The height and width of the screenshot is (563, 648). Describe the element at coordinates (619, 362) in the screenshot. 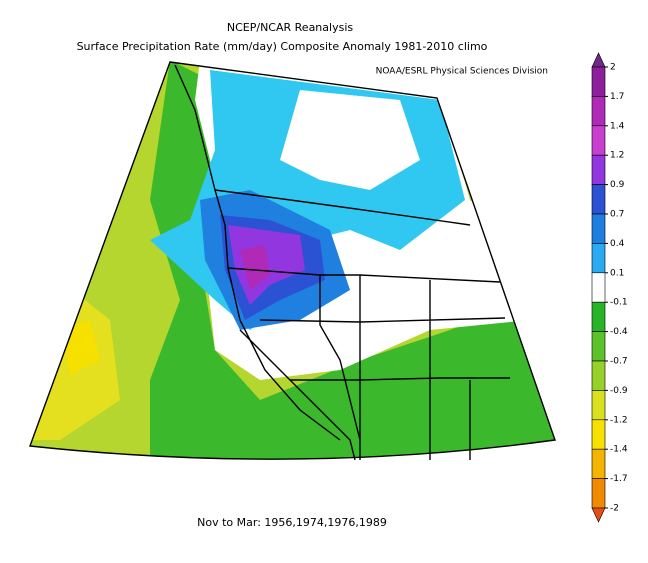

I see `colorbar-label: -0.7` at that location.